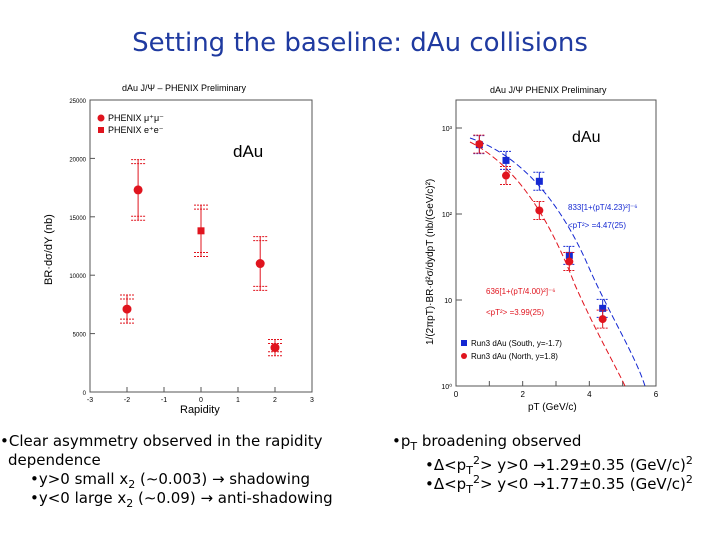 The image size is (720, 540). What do you see at coordinates (656, 394) in the screenshot?
I see `right-xtick-label: 6` at bounding box center [656, 394].